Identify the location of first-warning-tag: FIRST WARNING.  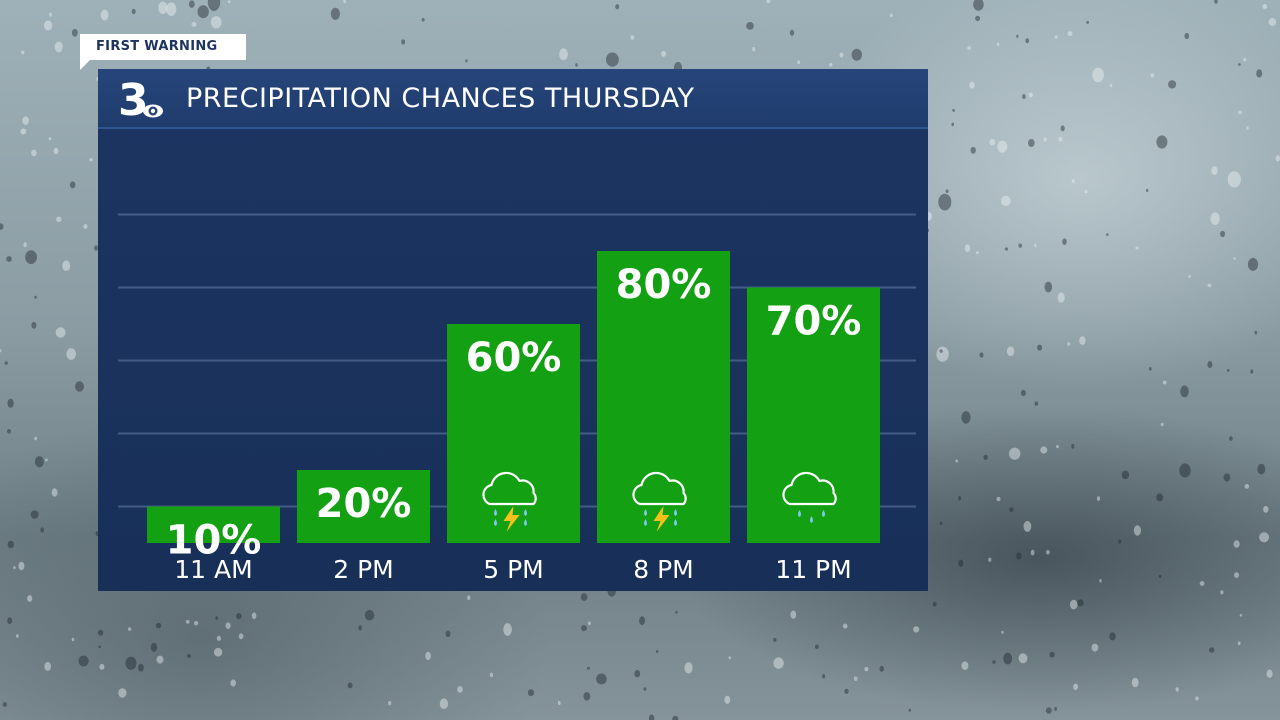
(163, 47).